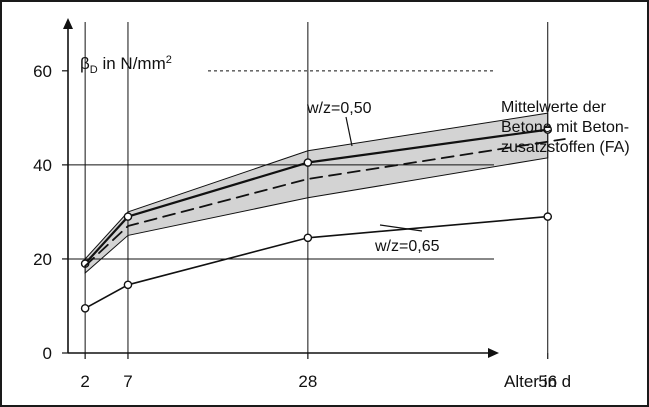 The height and width of the screenshot is (407, 649). Describe the element at coordinates (493, 353) in the screenshot. I see `x-axis-arrow` at that location.